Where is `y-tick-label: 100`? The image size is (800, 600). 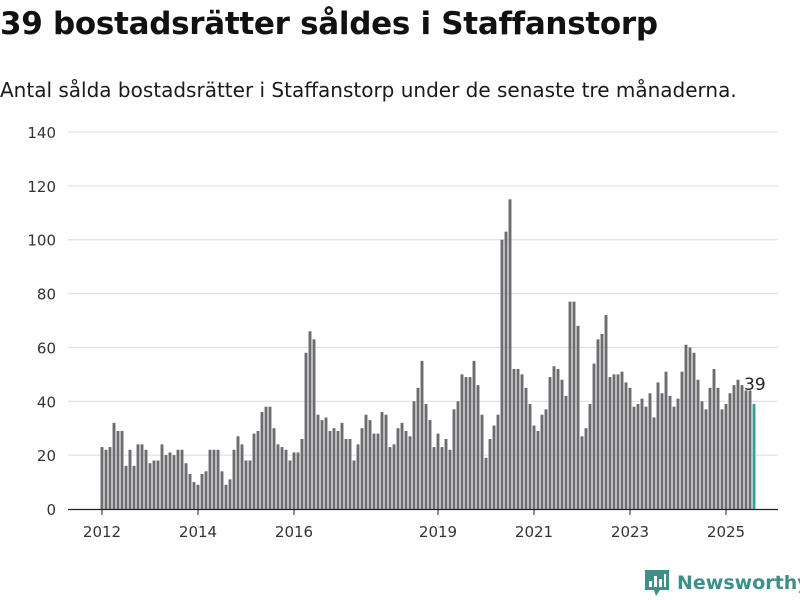 y-tick-label: 100 is located at coordinates (41, 241).